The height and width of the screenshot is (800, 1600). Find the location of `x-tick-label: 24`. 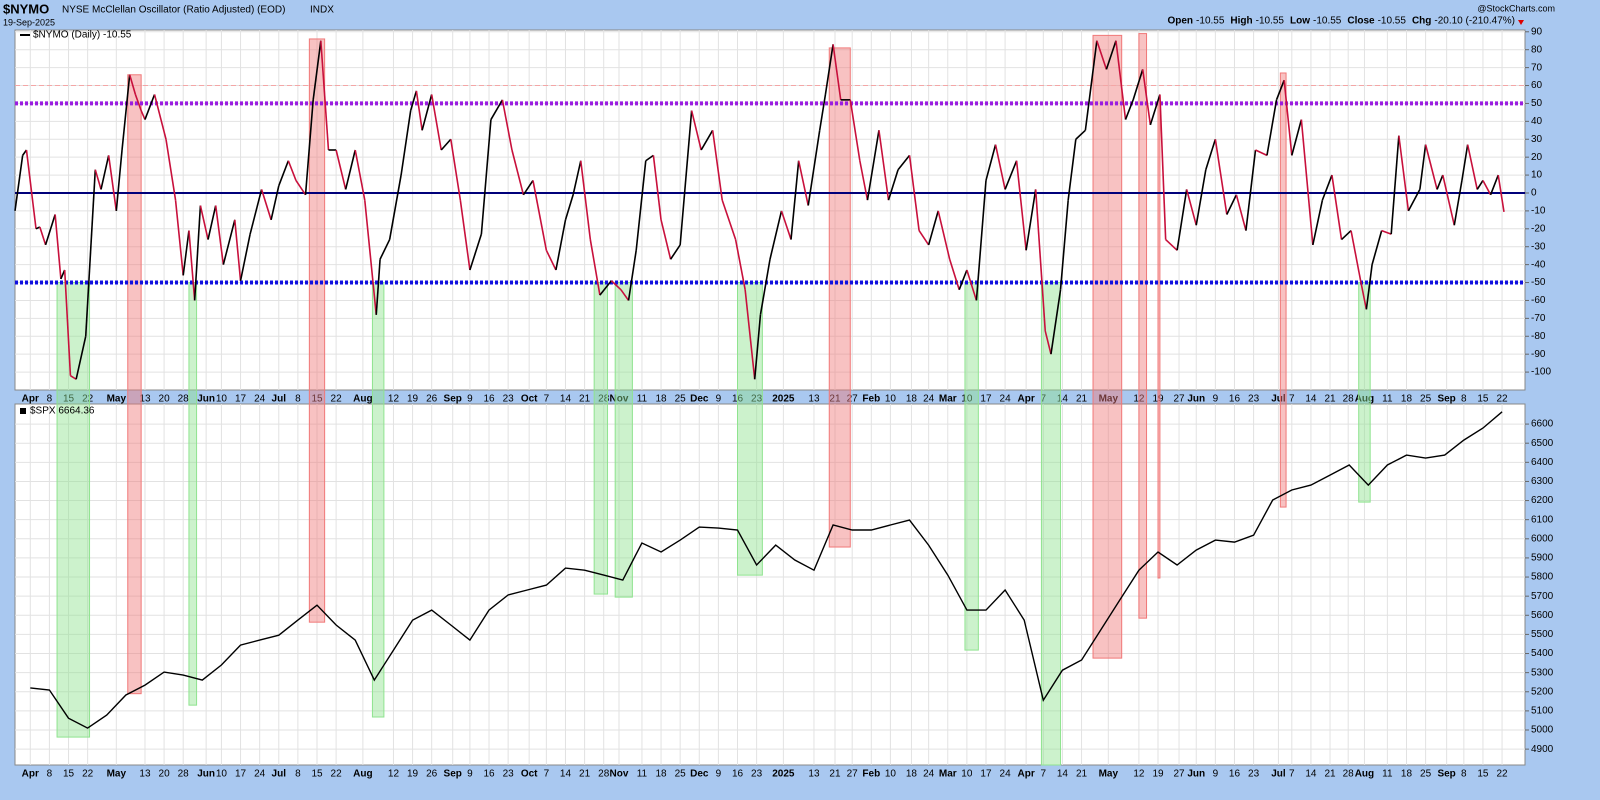

x-tick-label: 24 is located at coordinates (929, 774).